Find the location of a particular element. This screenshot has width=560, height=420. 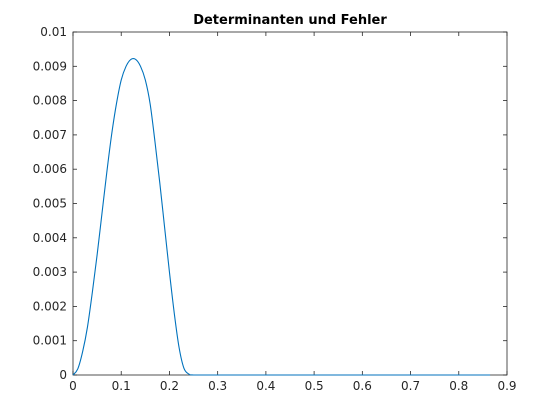

y-tick-label: 0.007 is located at coordinates (50, 135).